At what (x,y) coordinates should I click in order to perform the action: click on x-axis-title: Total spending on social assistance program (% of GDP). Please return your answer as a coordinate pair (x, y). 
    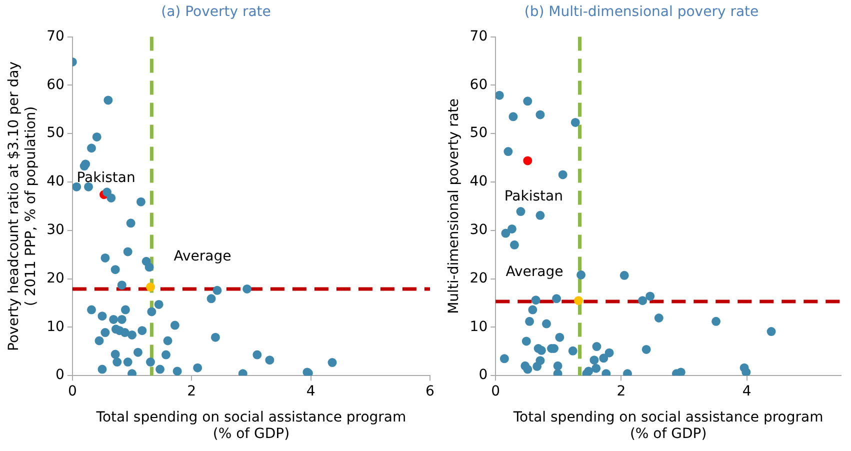
    Looking at the image, I should click on (250, 425).